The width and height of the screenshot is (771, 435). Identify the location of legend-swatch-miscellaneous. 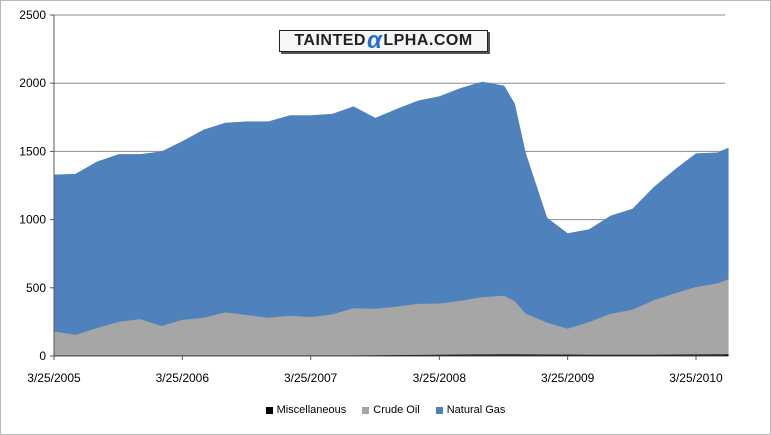
(269, 410).